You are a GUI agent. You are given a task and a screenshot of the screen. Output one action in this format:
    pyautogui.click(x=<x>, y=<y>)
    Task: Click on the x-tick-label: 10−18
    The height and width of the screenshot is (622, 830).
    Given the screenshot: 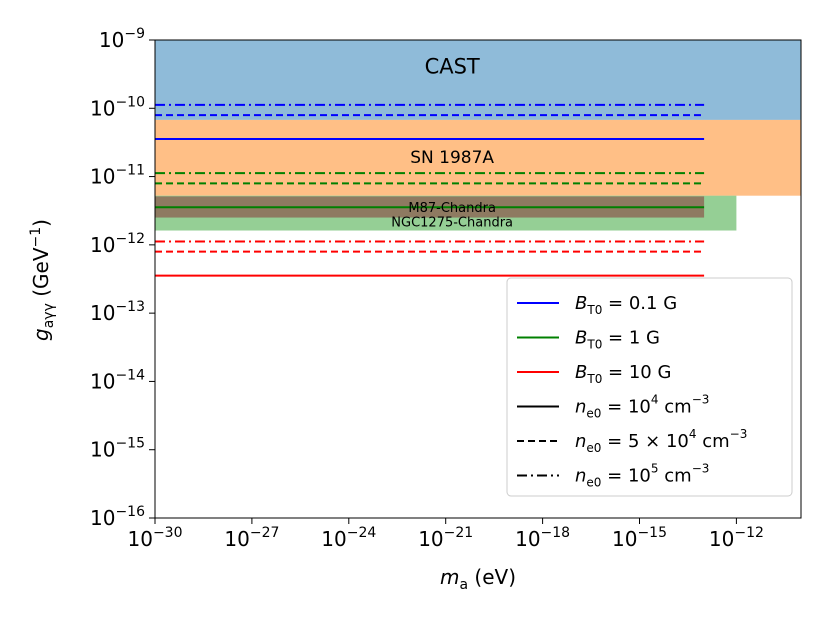 What is the action you would take?
    pyautogui.click(x=542, y=538)
    